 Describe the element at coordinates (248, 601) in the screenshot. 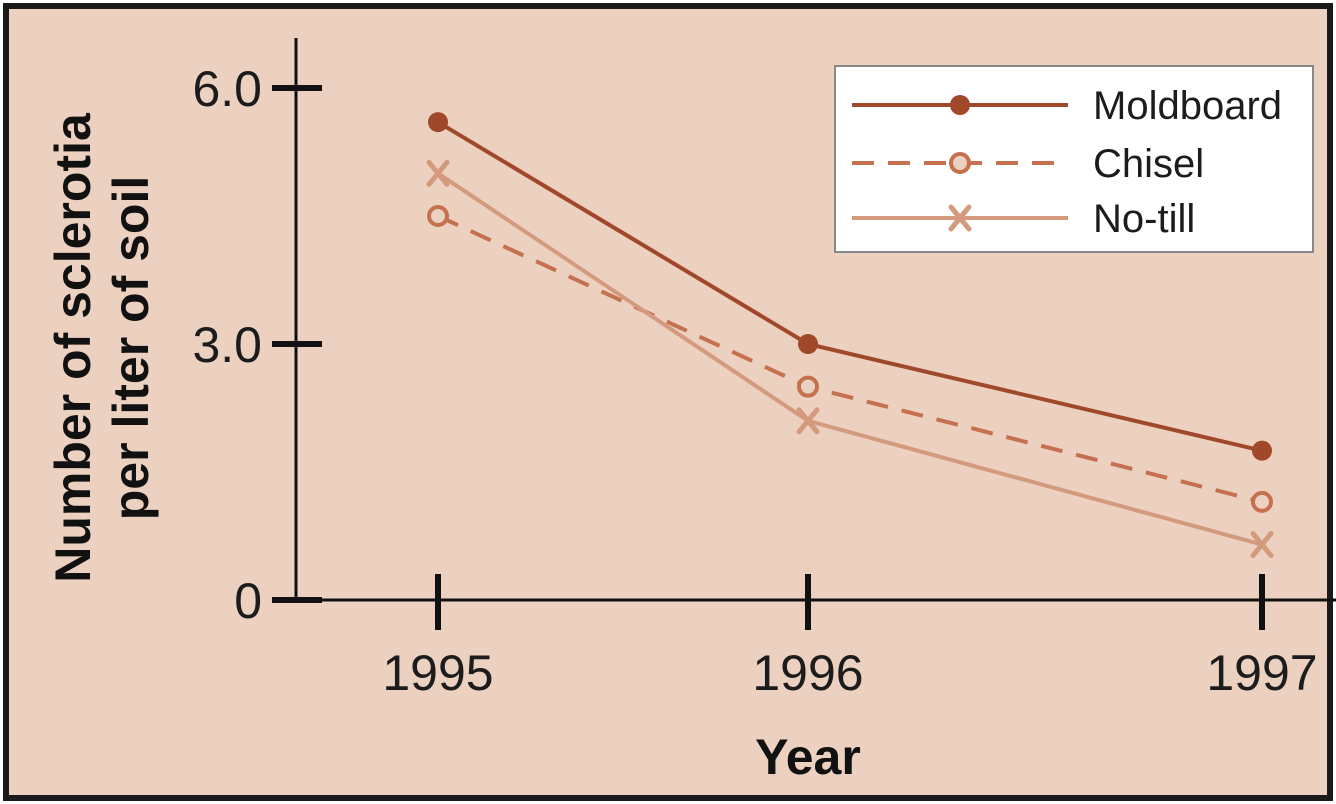

I see `y-tick-label: 0` at that location.